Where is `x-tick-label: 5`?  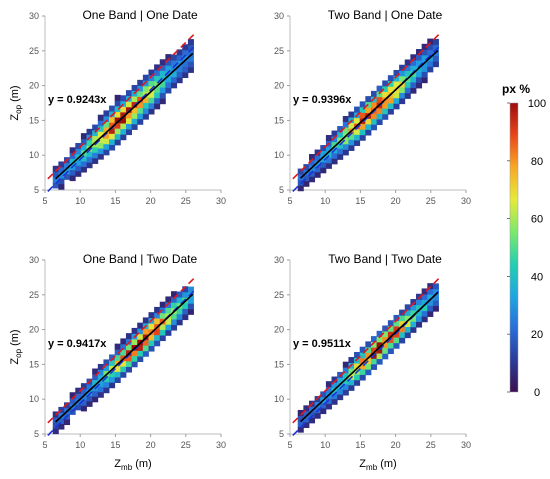 x-tick-label: 5 is located at coordinates (44, 201).